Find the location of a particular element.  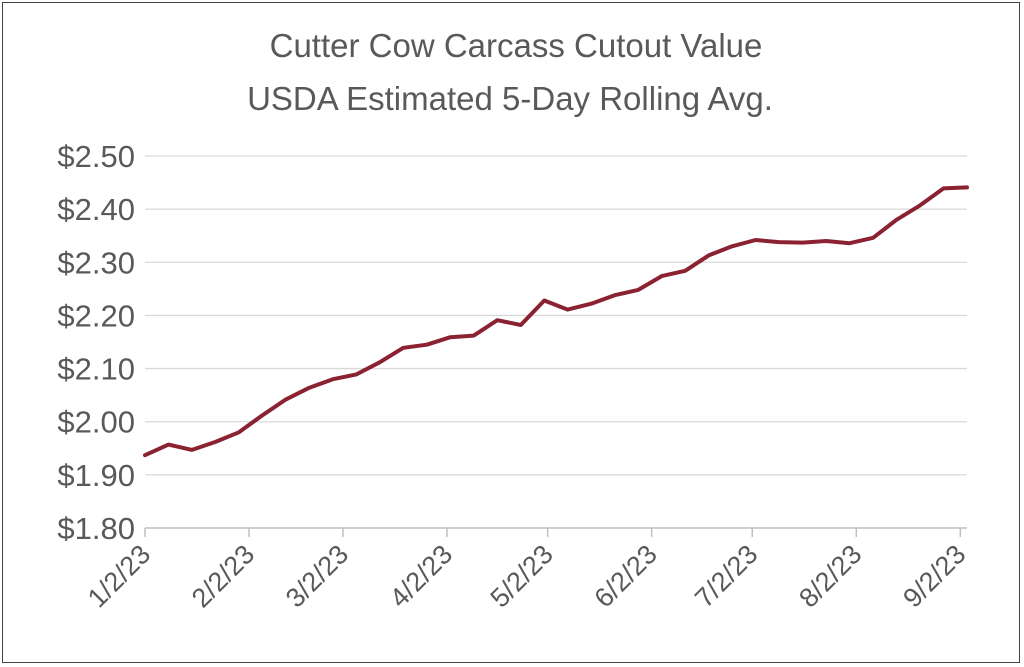

x-tick-label: 7/2/23 is located at coordinates (726, 576).